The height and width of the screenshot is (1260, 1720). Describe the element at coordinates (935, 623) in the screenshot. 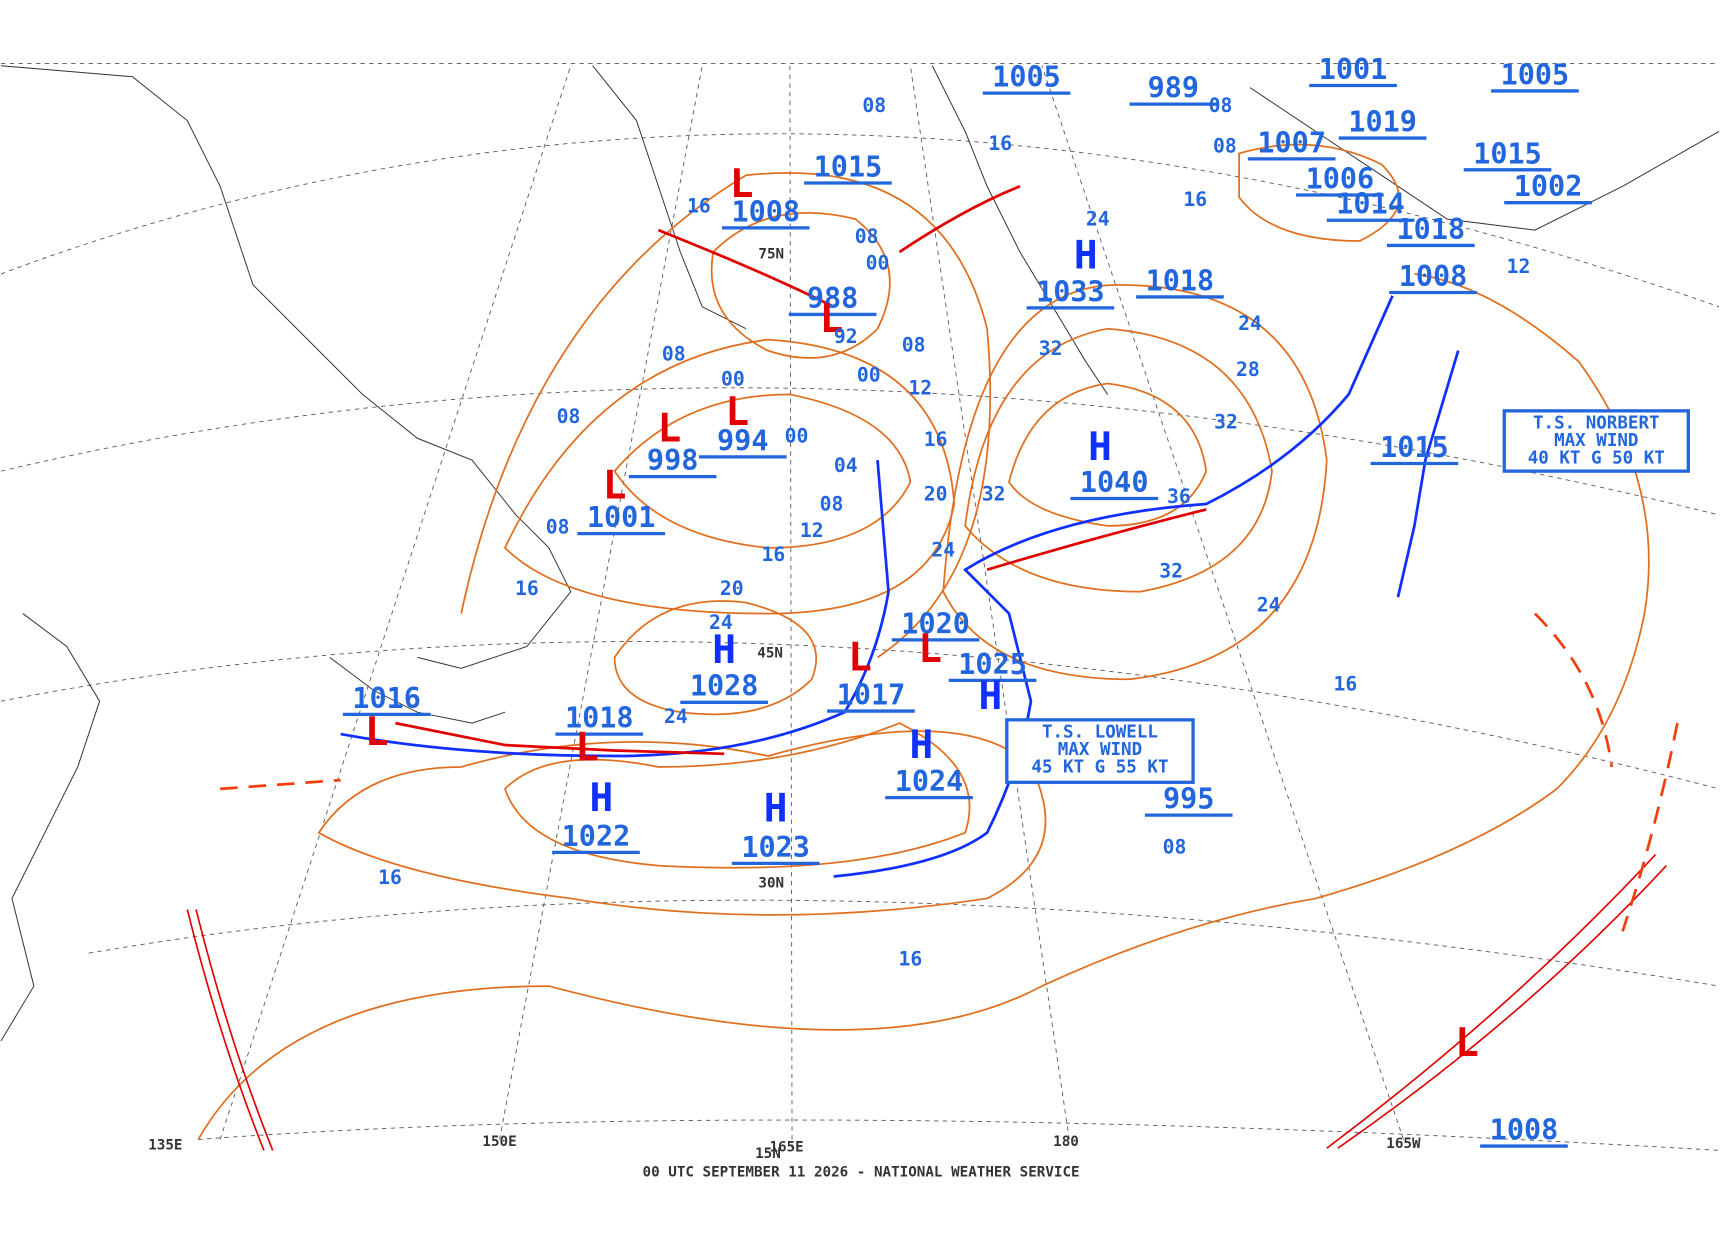

I see `center-pressure: 1020` at that location.